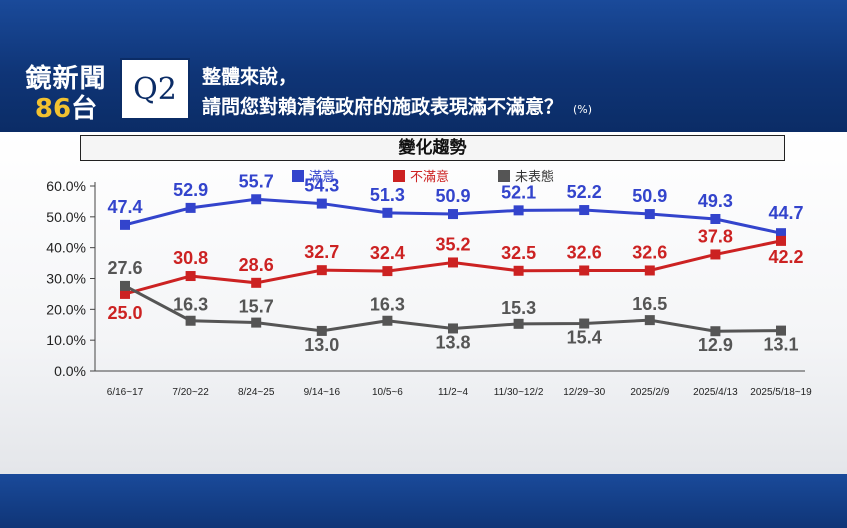  What do you see at coordinates (383, 107) in the screenshot?
I see `question-line-2-text: 請問您對賴清德政府的施政表現滿不滿意？` at bounding box center [383, 107].